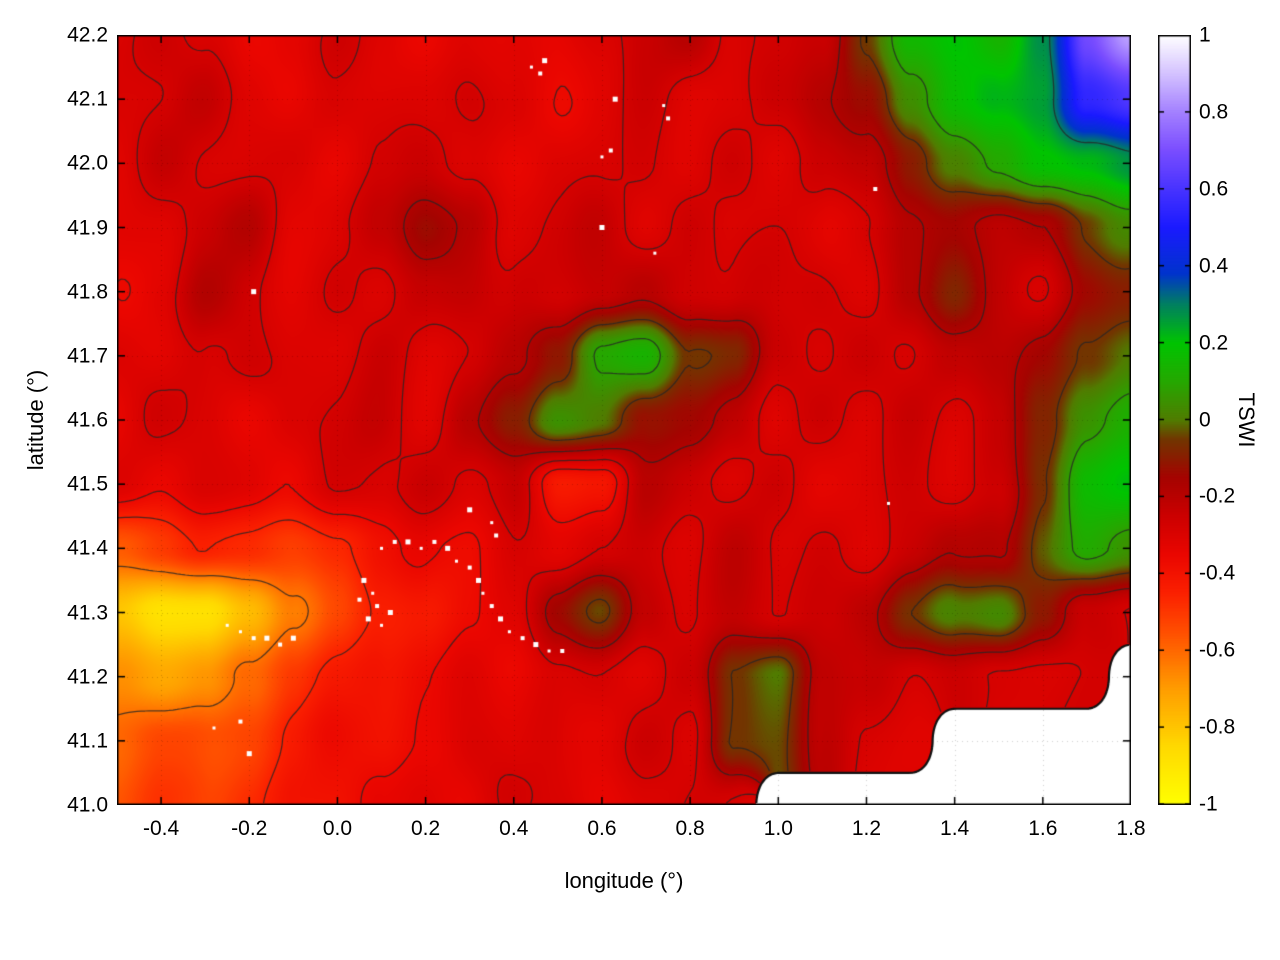  I want to click on colorbar-tick-label: -1, so click(1208, 804).